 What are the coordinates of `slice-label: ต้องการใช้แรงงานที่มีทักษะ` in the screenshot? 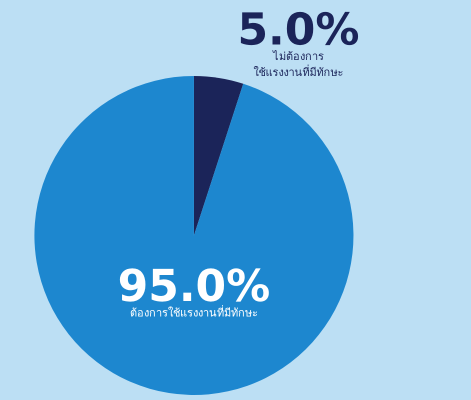 It's located at (194, 312).